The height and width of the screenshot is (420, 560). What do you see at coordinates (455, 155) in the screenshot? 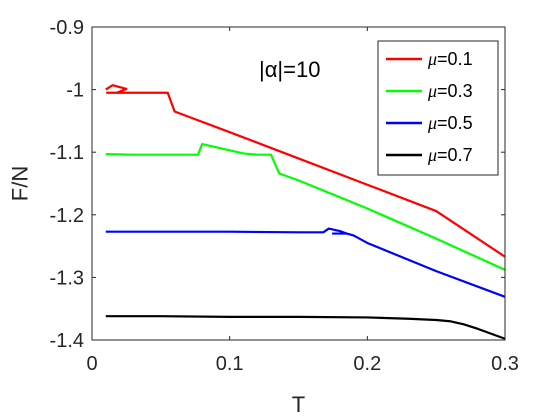
I see `legend-value: =0.7` at bounding box center [455, 155].